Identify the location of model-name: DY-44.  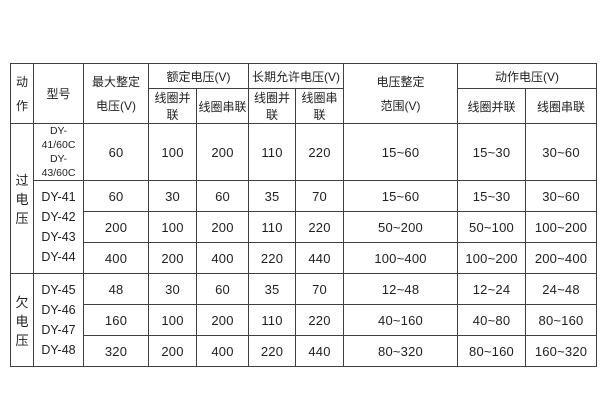
(58, 257).